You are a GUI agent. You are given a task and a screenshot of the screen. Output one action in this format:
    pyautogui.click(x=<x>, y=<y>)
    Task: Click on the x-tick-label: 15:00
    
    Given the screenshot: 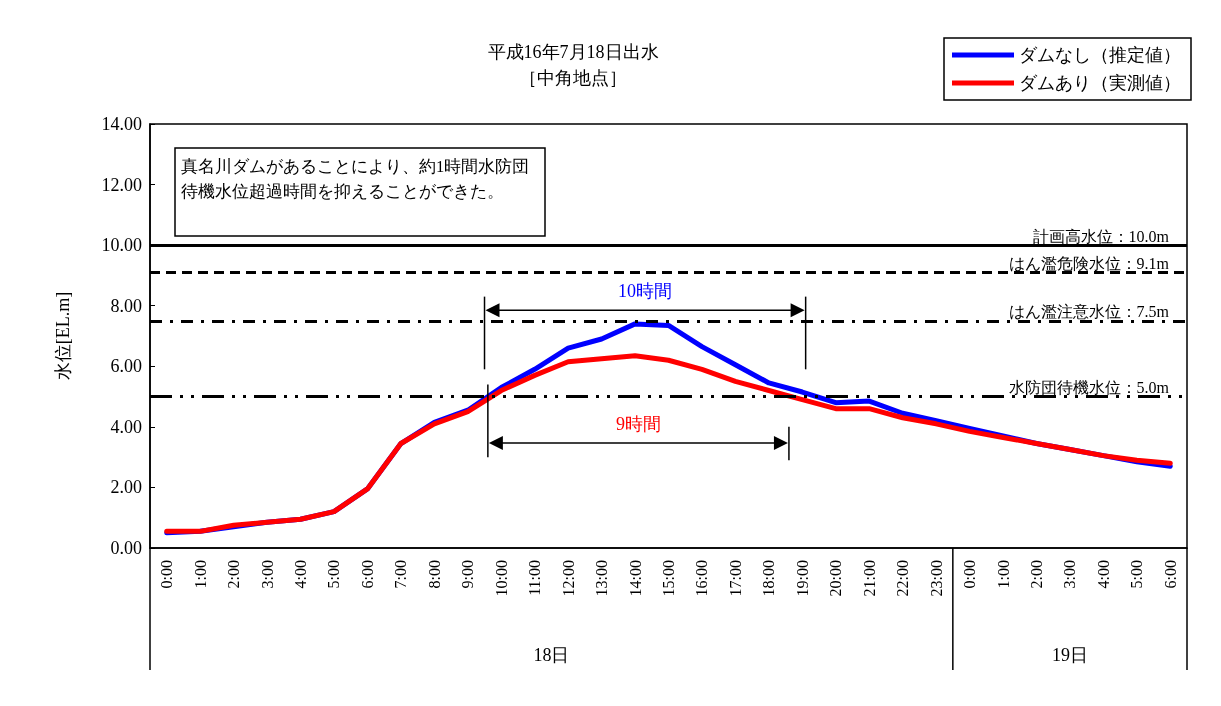 What is the action you would take?
    pyautogui.click(x=668, y=578)
    